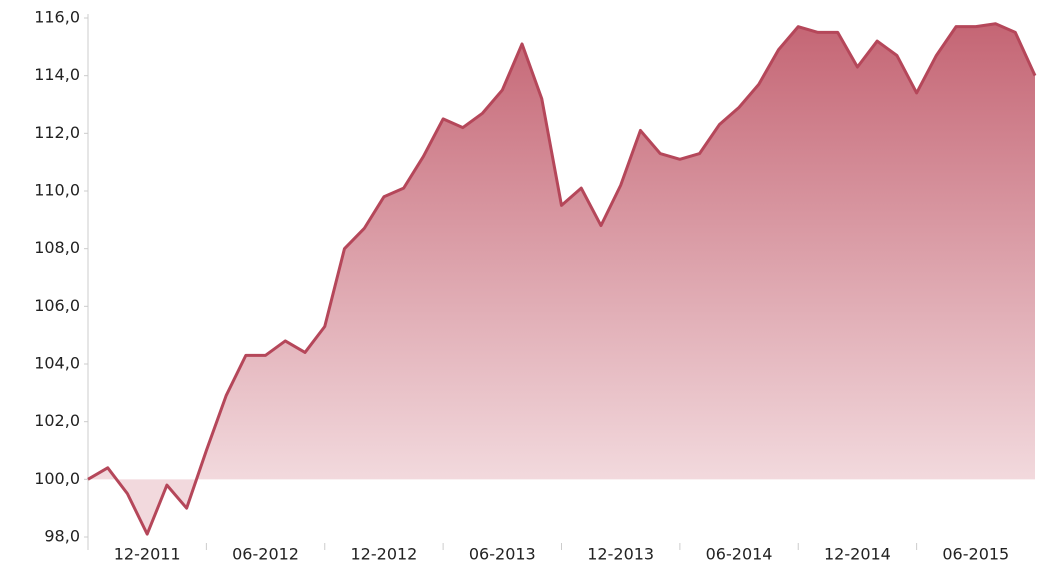  I want to click on x-tick-label: 12-2014, so click(857, 554).